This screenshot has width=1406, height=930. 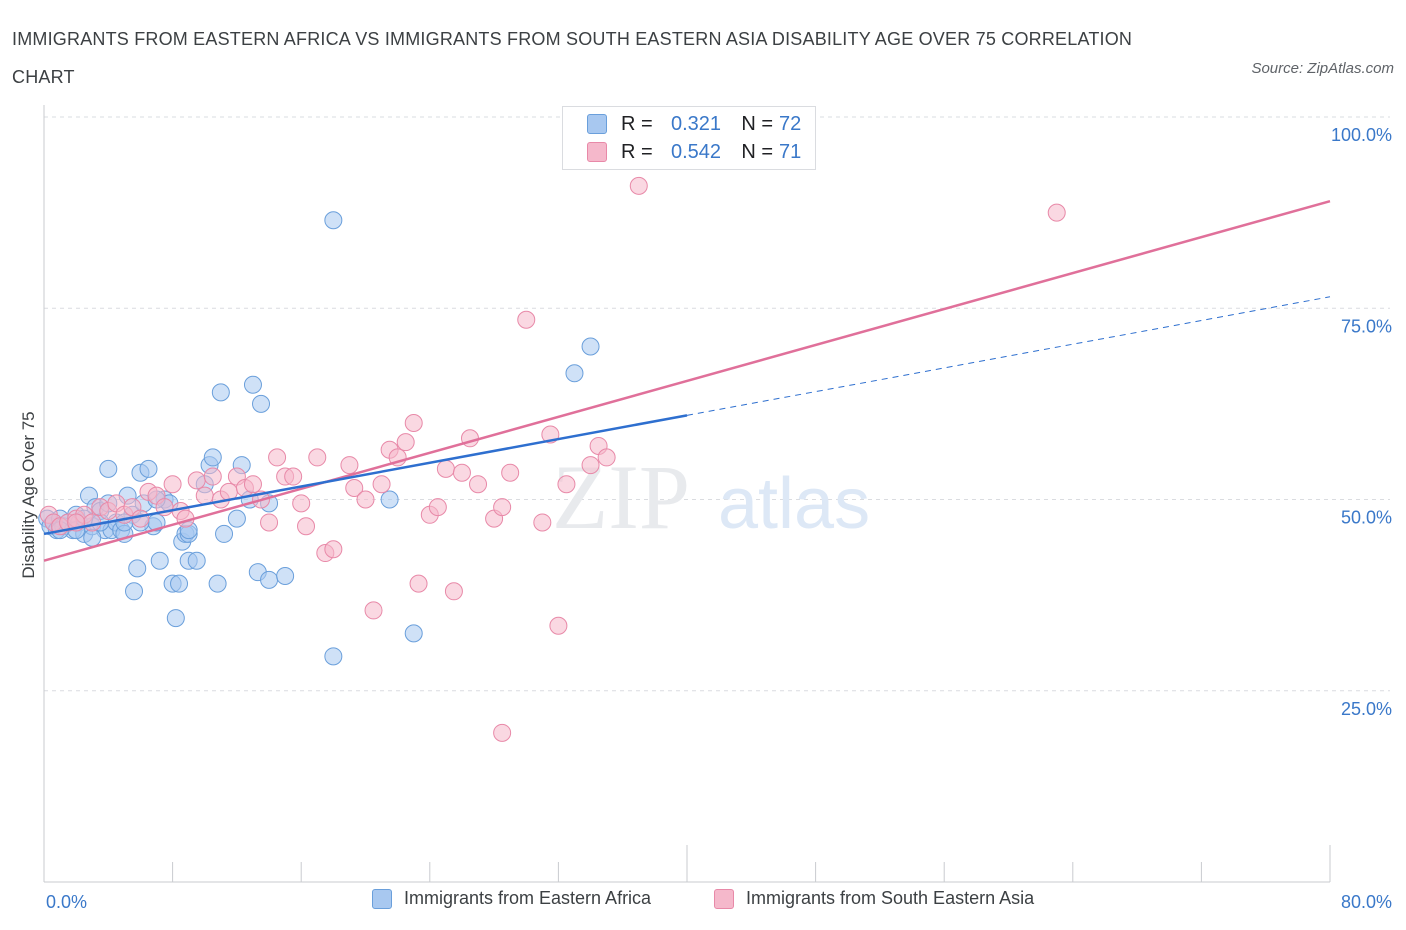 I want to click on legend-label-south-eastern-asia: Immigrants from South Eastern Asia, so click(x=890, y=898).